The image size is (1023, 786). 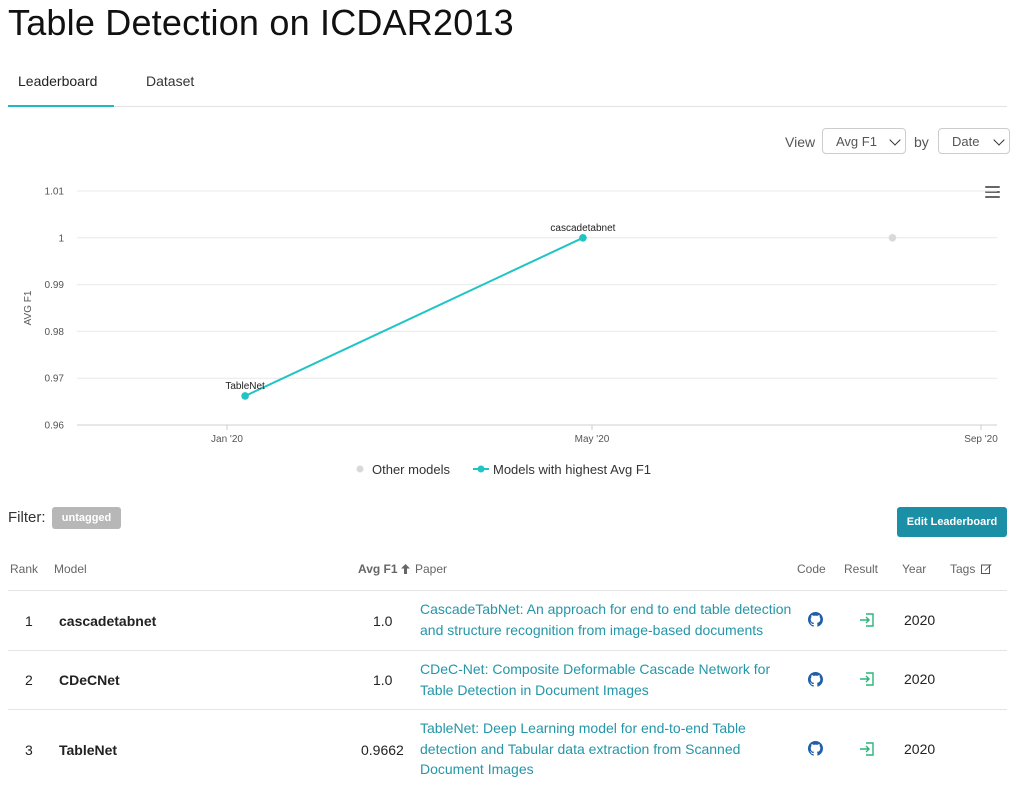 I want to click on y-tick-label: 0.96, so click(x=55, y=426).